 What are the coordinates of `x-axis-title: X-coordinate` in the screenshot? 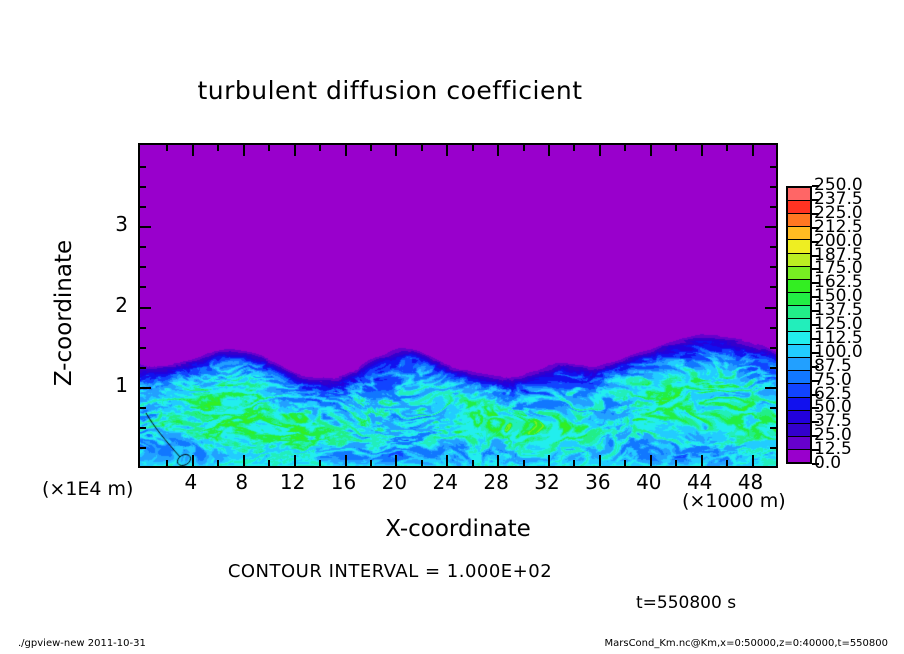 It's located at (458, 529).